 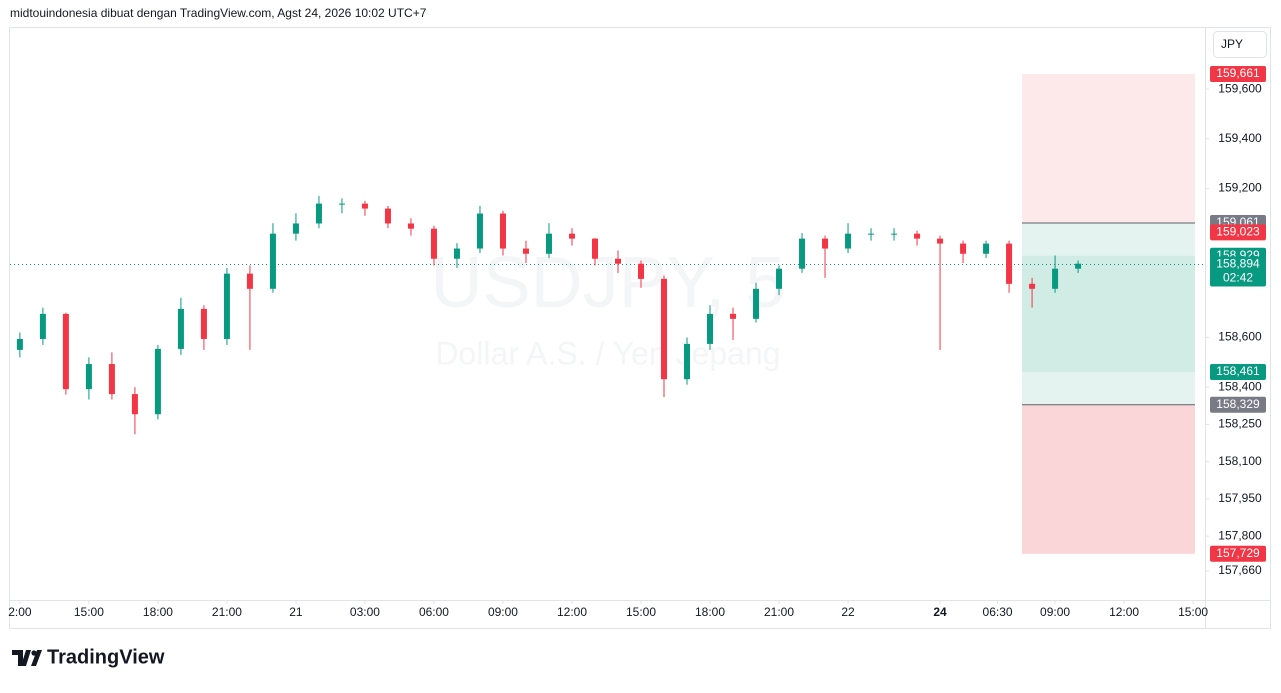 I want to click on price-label: 159,661, so click(x=1238, y=73).